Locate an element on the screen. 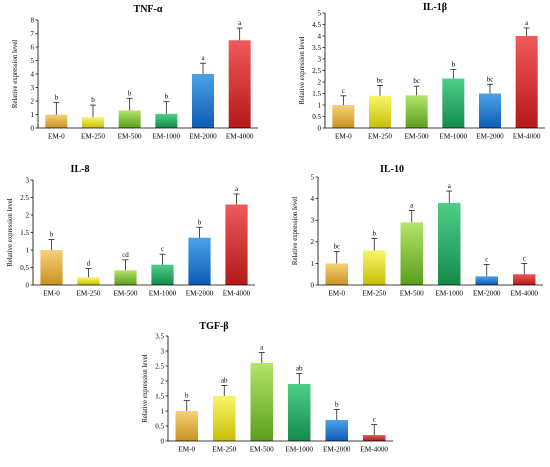  tnf-y-axis-label: Relative expression level is located at coordinates (15, 74).